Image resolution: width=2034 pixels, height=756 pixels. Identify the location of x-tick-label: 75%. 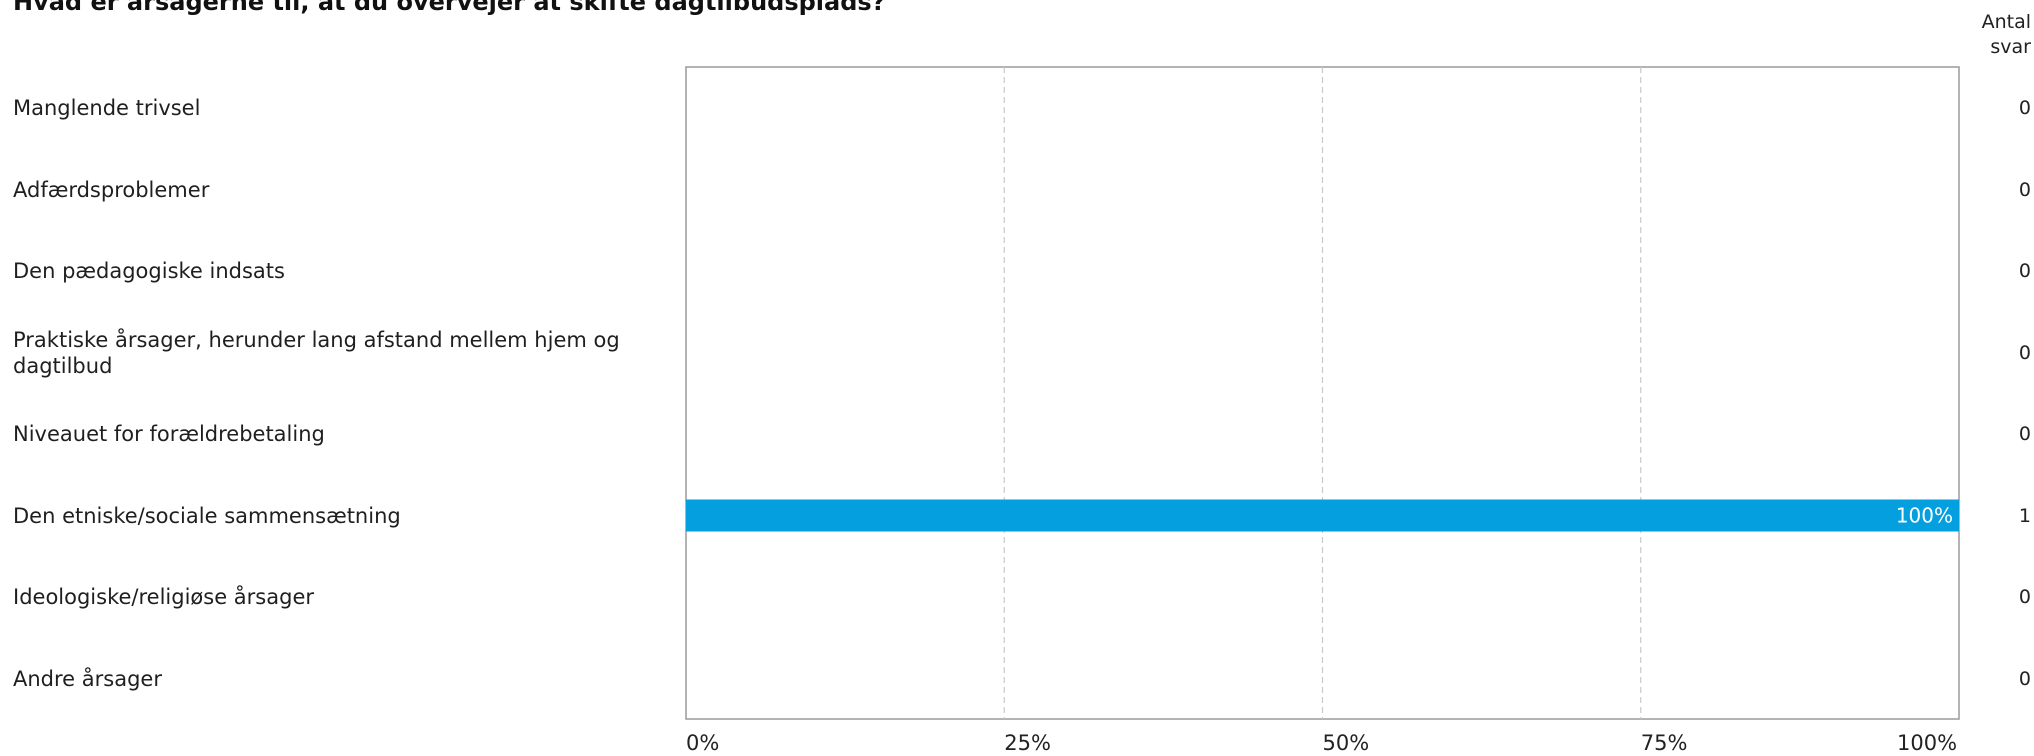
(1664, 743).